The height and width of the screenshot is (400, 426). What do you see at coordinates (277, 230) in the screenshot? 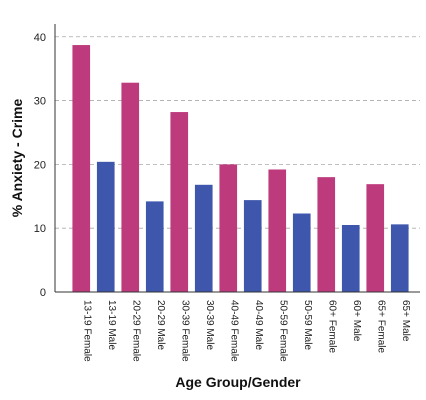
I see `bar-50-59-female` at bounding box center [277, 230].